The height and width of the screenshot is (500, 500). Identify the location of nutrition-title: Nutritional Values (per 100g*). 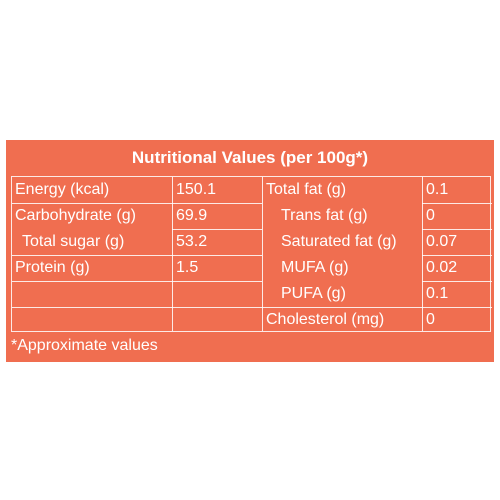
(250, 157).